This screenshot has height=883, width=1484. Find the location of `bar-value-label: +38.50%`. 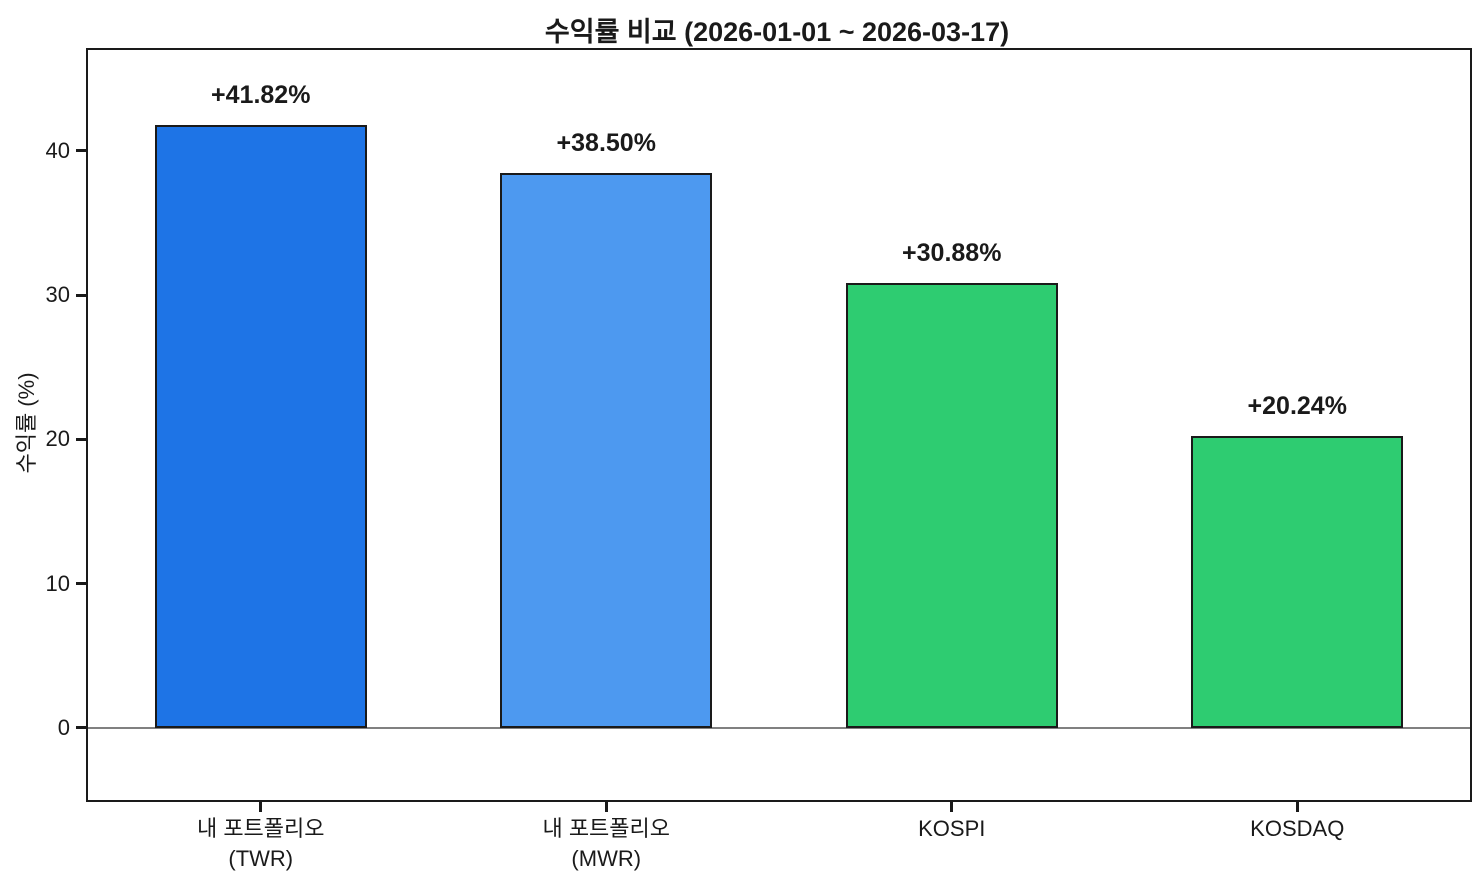

bar-value-label: +38.50% is located at coordinates (606, 142).